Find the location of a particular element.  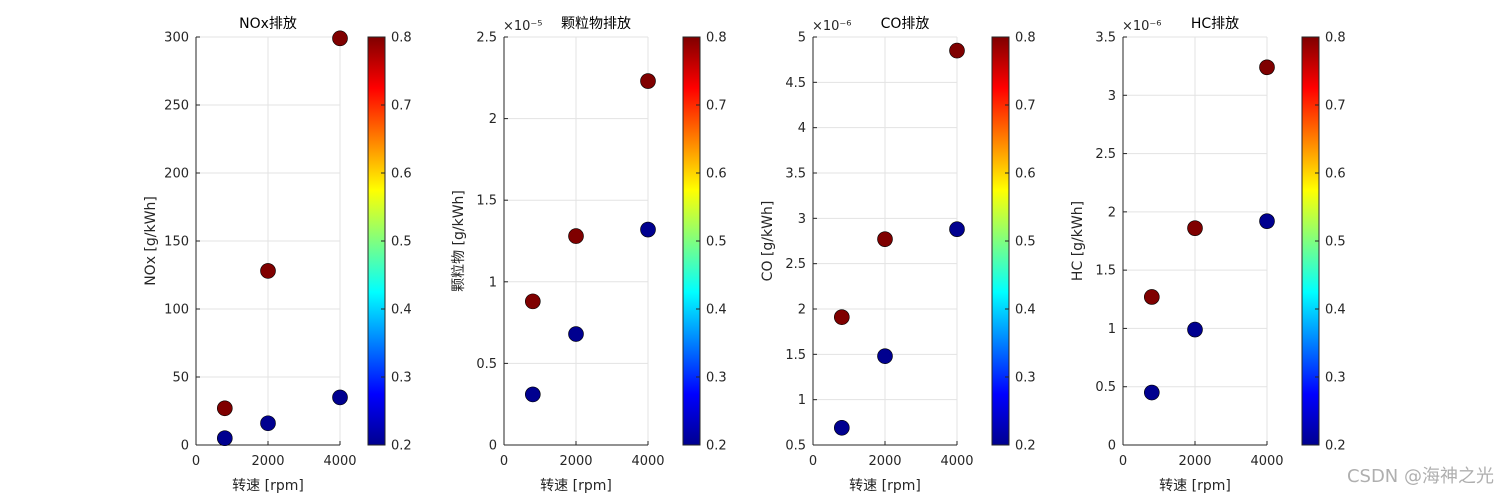

y-axis-label: NOx [g/kWh] is located at coordinates (151, 241).